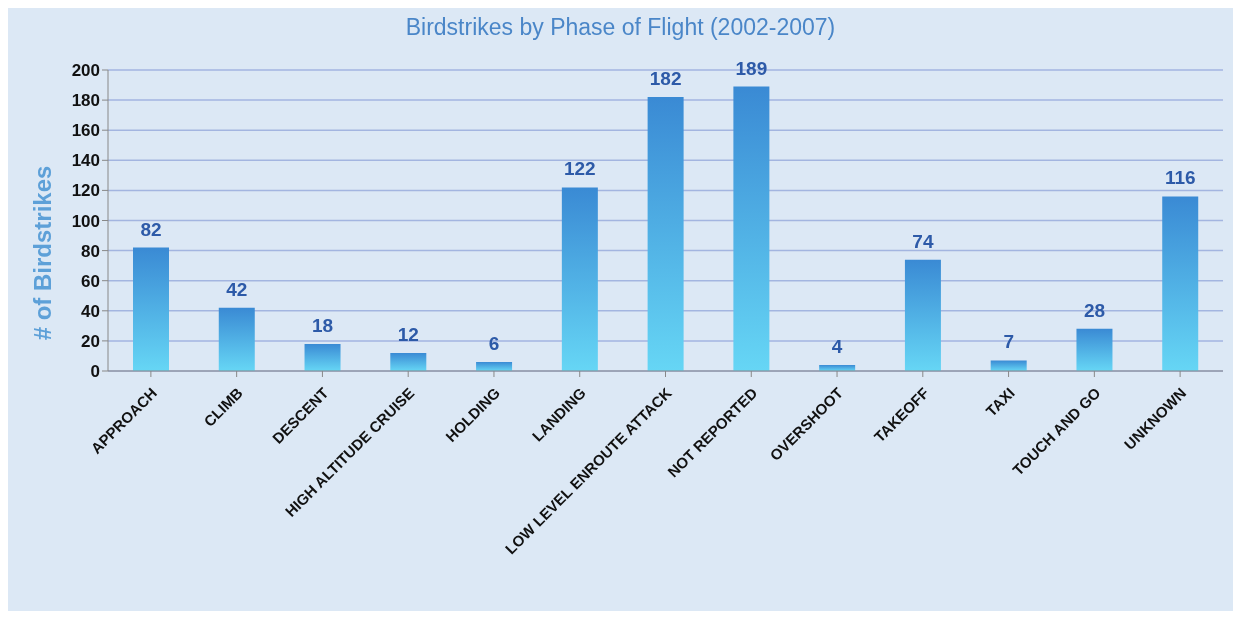 The height and width of the screenshot is (619, 1241). What do you see at coordinates (923, 241) in the screenshot?
I see `data-label: 74` at bounding box center [923, 241].